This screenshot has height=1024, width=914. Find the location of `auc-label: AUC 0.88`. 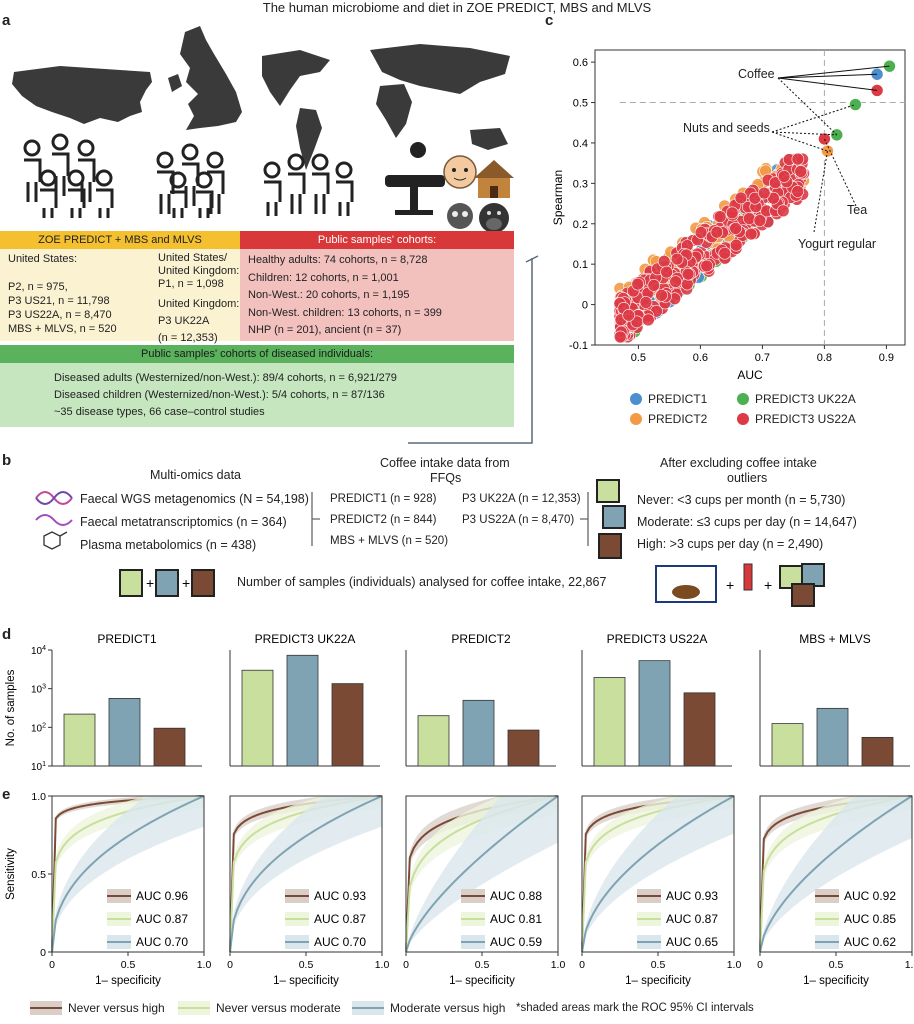

auc-label: AUC 0.88 is located at coordinates (516, 896).